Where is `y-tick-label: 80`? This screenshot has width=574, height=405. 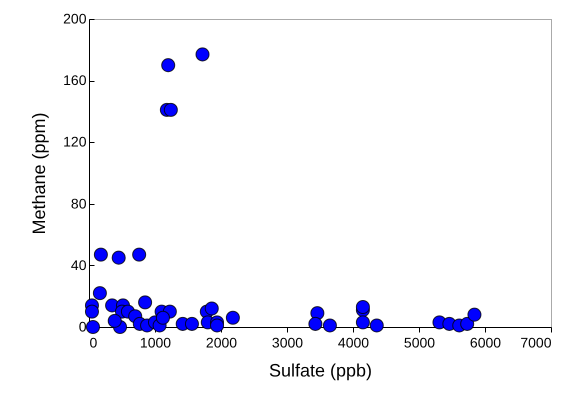 y-tick-label: 80 is located at coordinates (78, 203).